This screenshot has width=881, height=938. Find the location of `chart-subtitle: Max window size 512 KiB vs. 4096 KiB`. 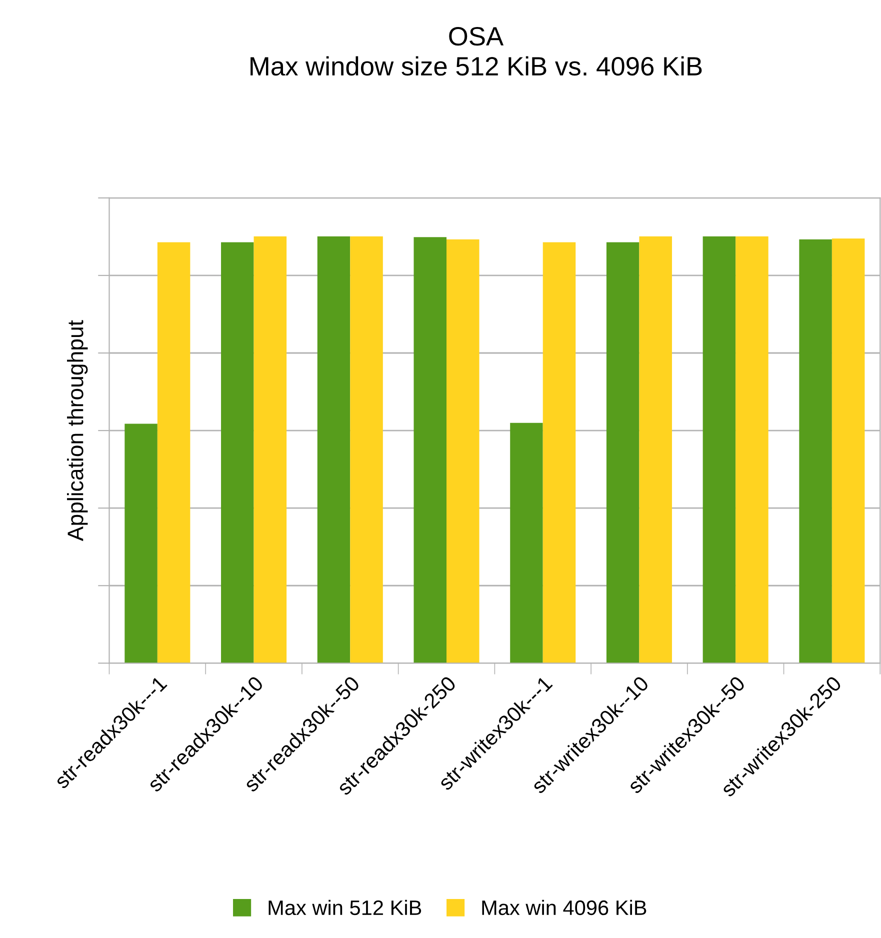

chart-subtitle: Max window size 512 KiB vs. 4096 KiB is located at coordinates (476, 66).